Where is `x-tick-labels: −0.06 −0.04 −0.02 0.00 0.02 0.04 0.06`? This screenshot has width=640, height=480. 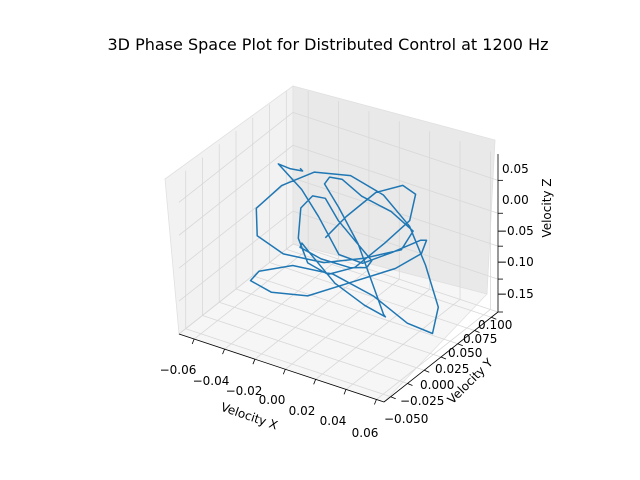 x-tick-labels: −0.06 −0.04 −0.02 0.00 0.02 0.04 0.06 is located at coordinates (269, 401).